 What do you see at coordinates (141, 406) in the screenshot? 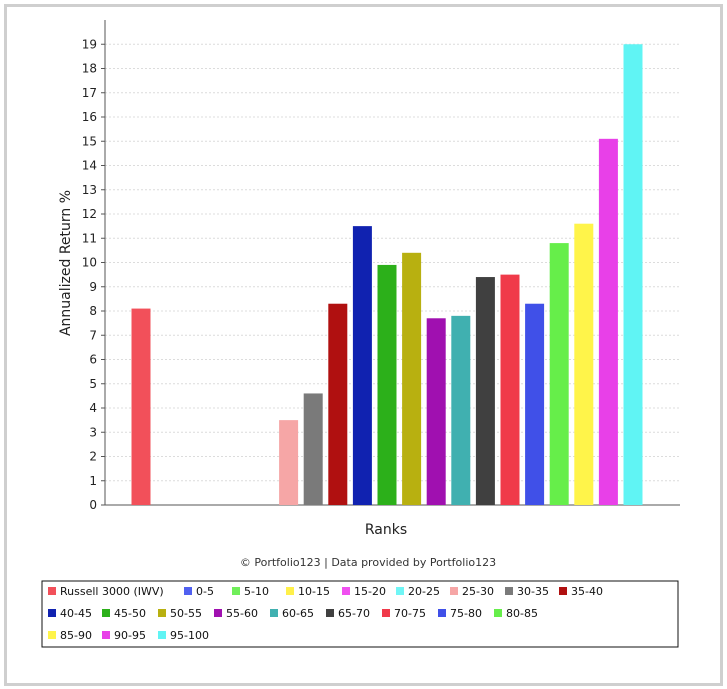
I see `bar-russell-3000-iwv-` at bounding box center [141, 406].